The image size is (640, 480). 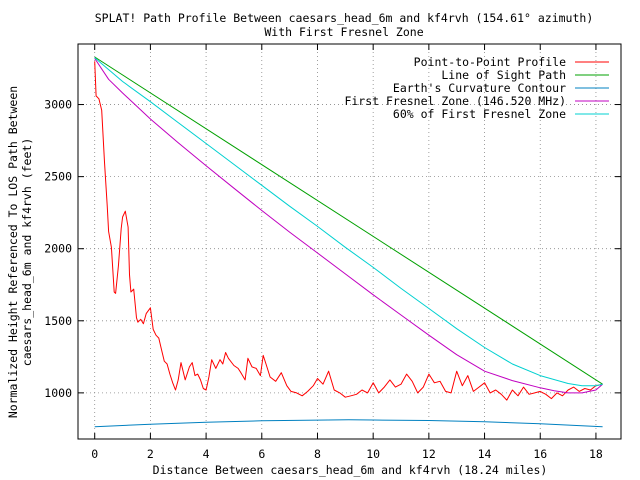 I want to click on legend-label-line-of-sight-path: Line of Sight Path, so click(x=503, y=75).